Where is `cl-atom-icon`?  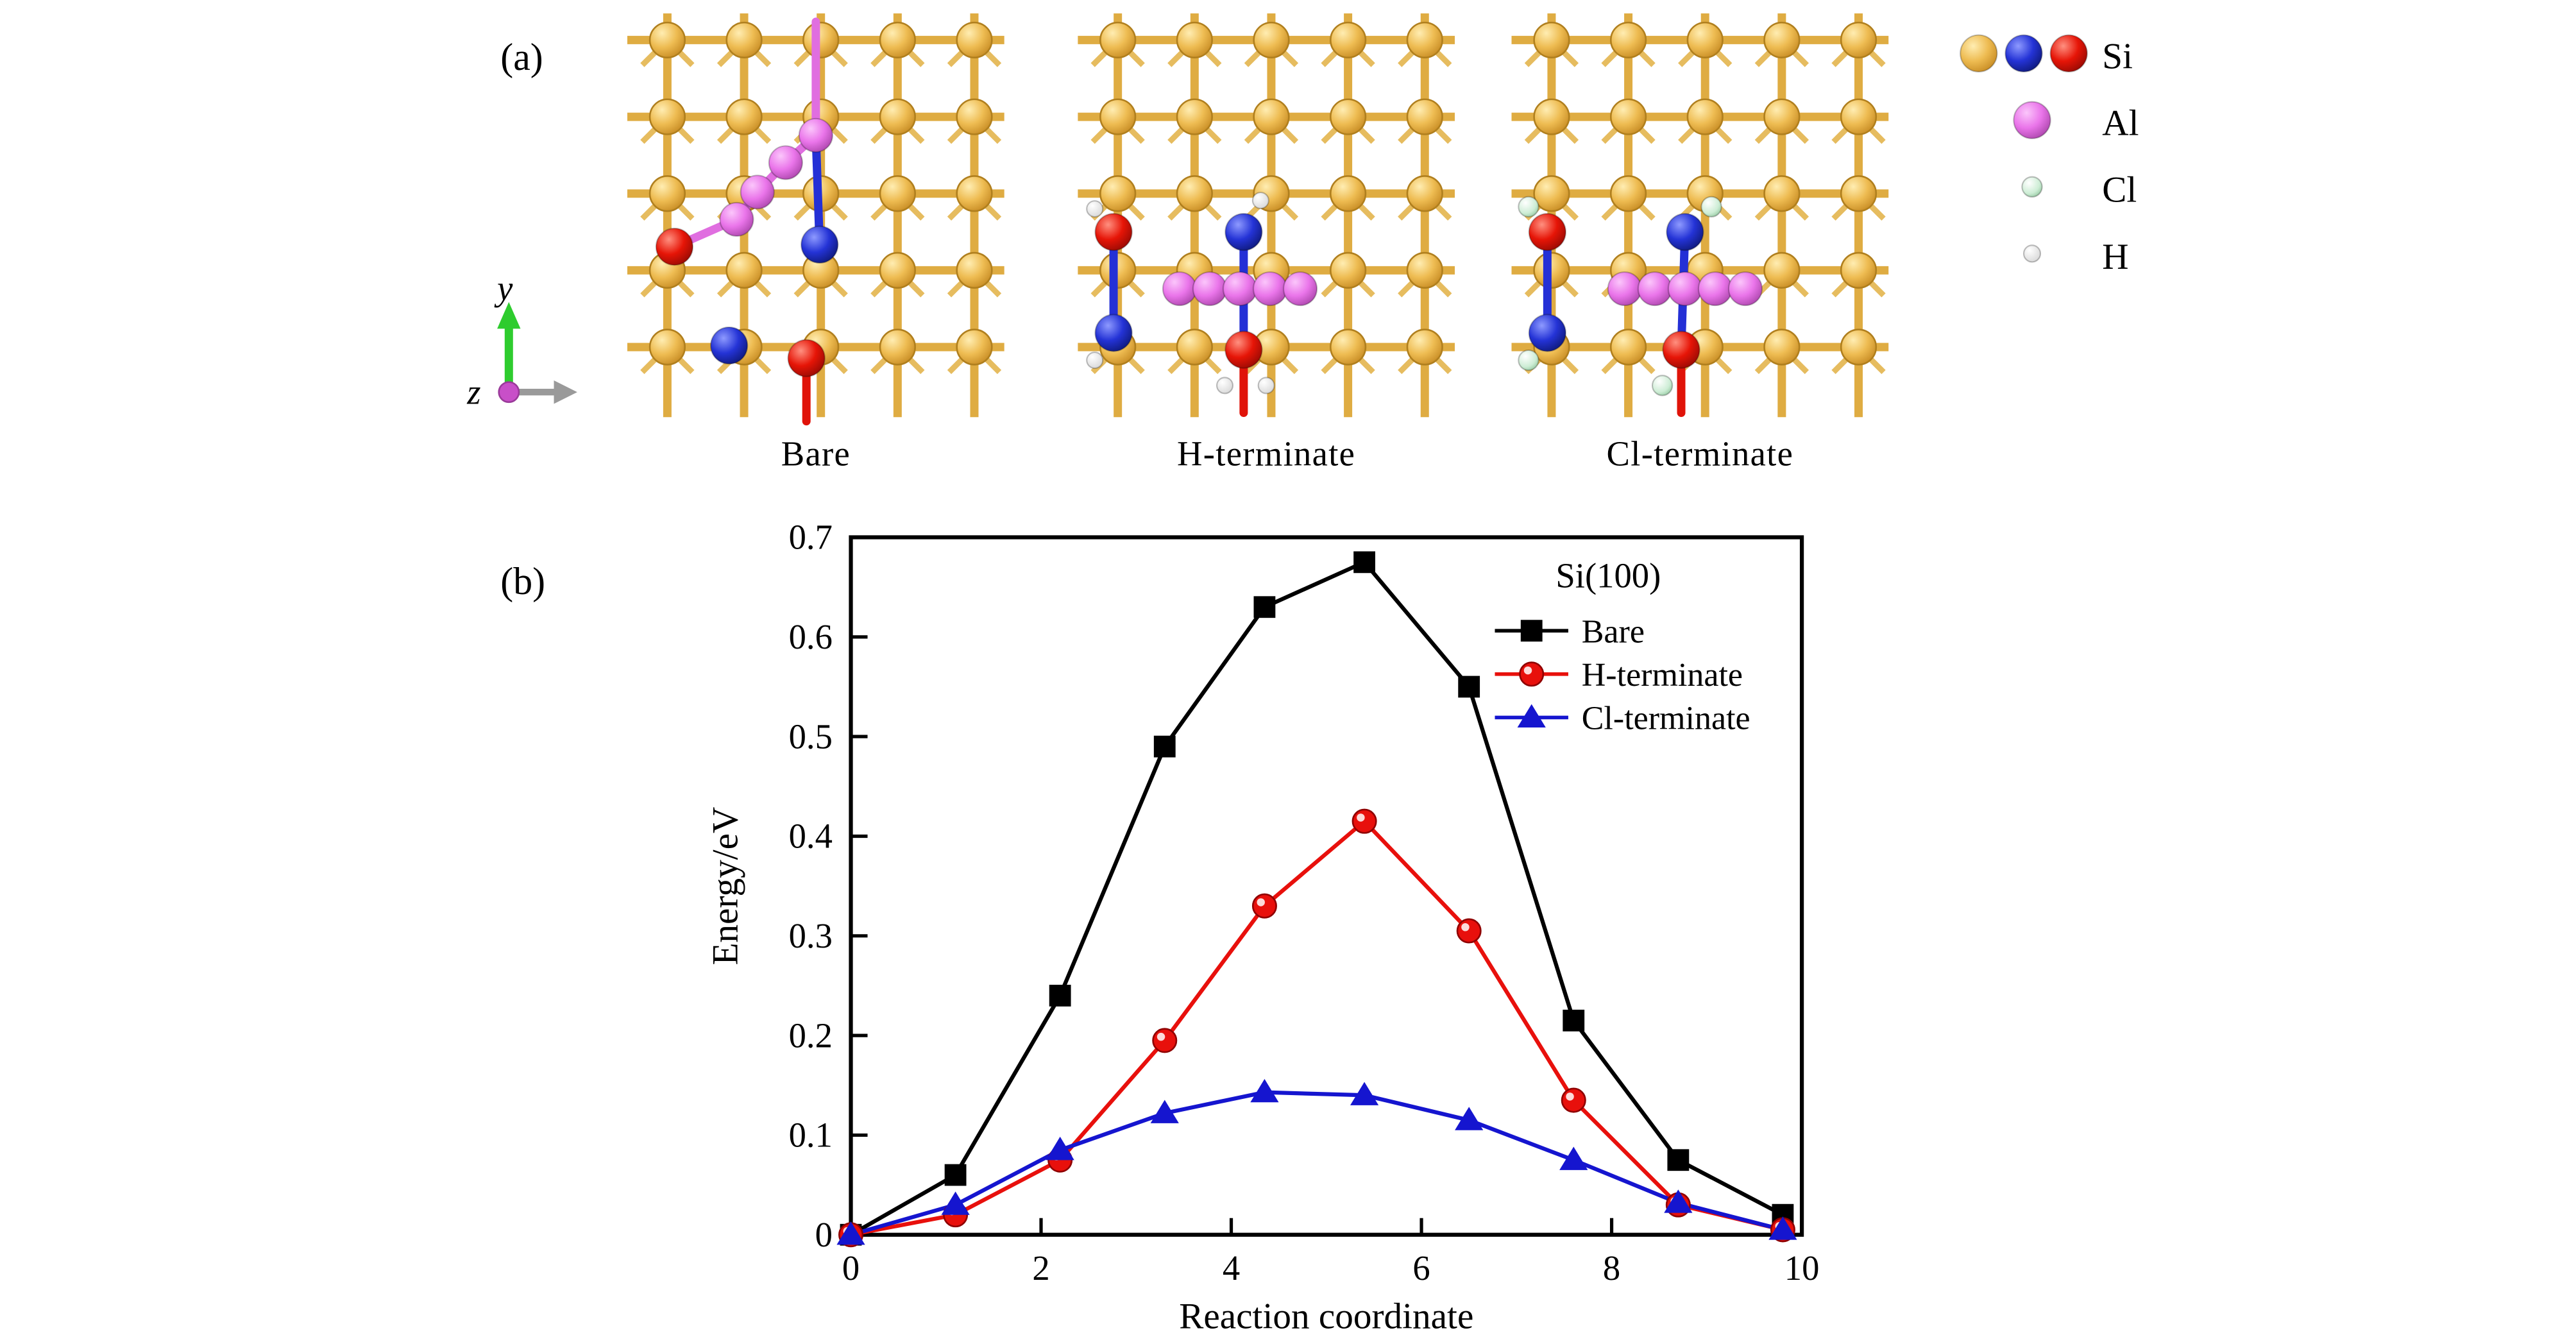 cl-atom-icon is located at coordinates (2025, 190).